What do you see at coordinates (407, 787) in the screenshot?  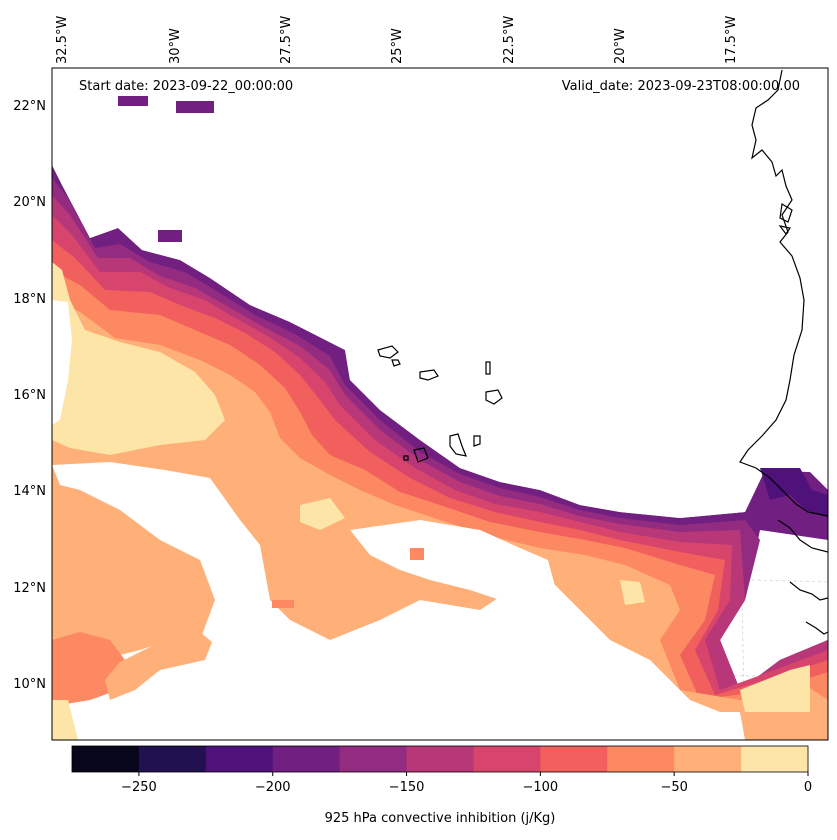 I see `colorbar-tick-label: −150` at bounding box center [407, 787].